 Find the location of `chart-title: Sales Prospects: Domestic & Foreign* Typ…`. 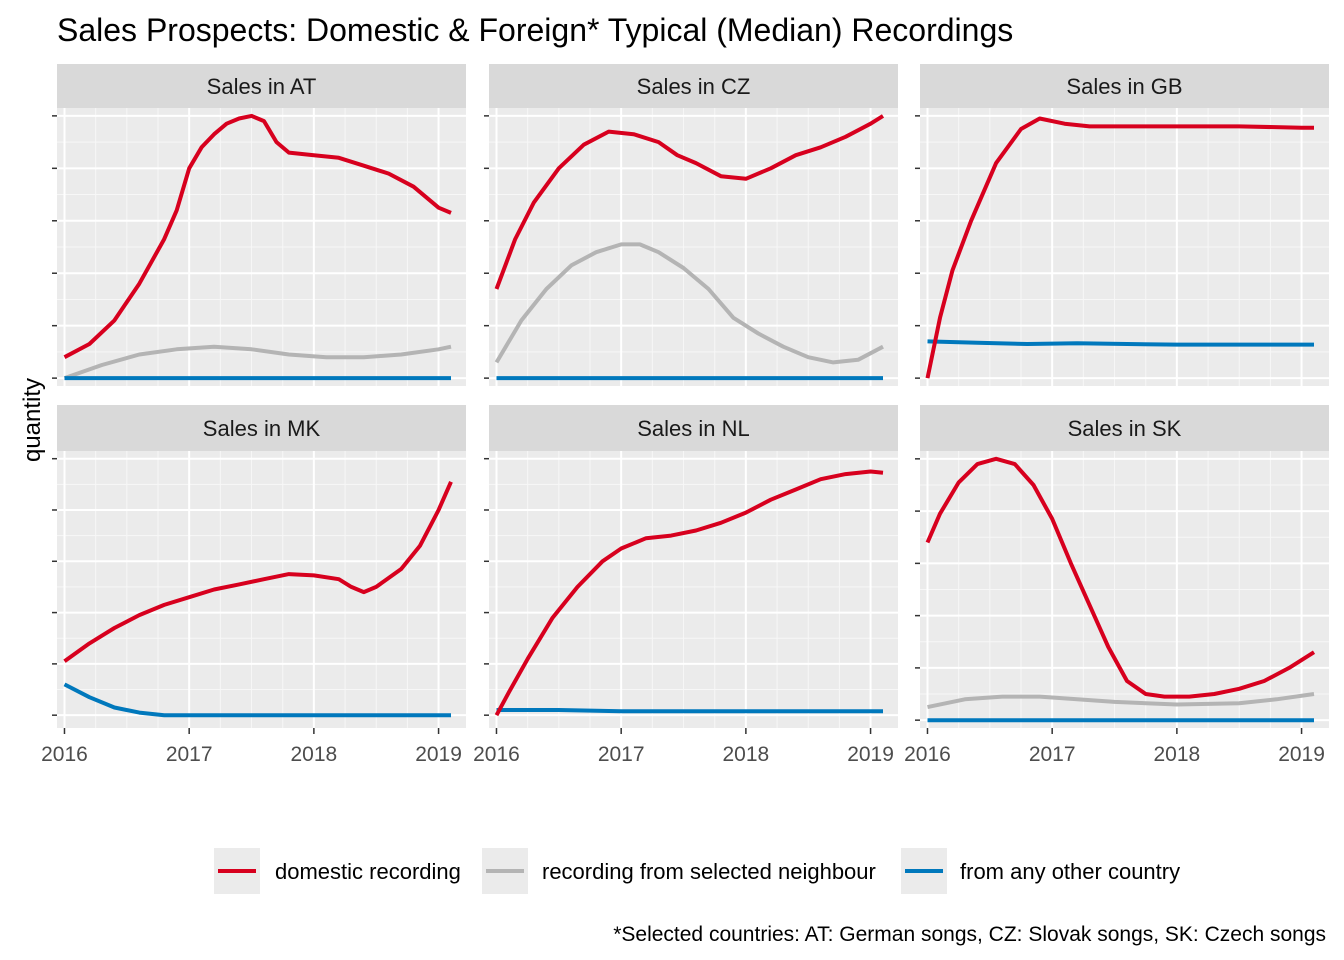

chart-title: Sales Prospects: Domestic & Foreign* Typ… is located at coordinates (535, 30).